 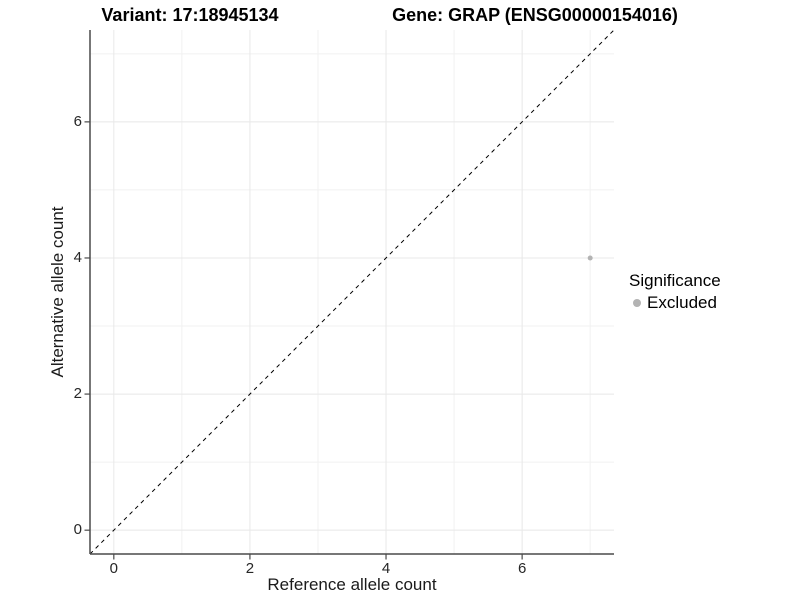 I want to click on y-tick-label: 0, so click(x=77, y=530).